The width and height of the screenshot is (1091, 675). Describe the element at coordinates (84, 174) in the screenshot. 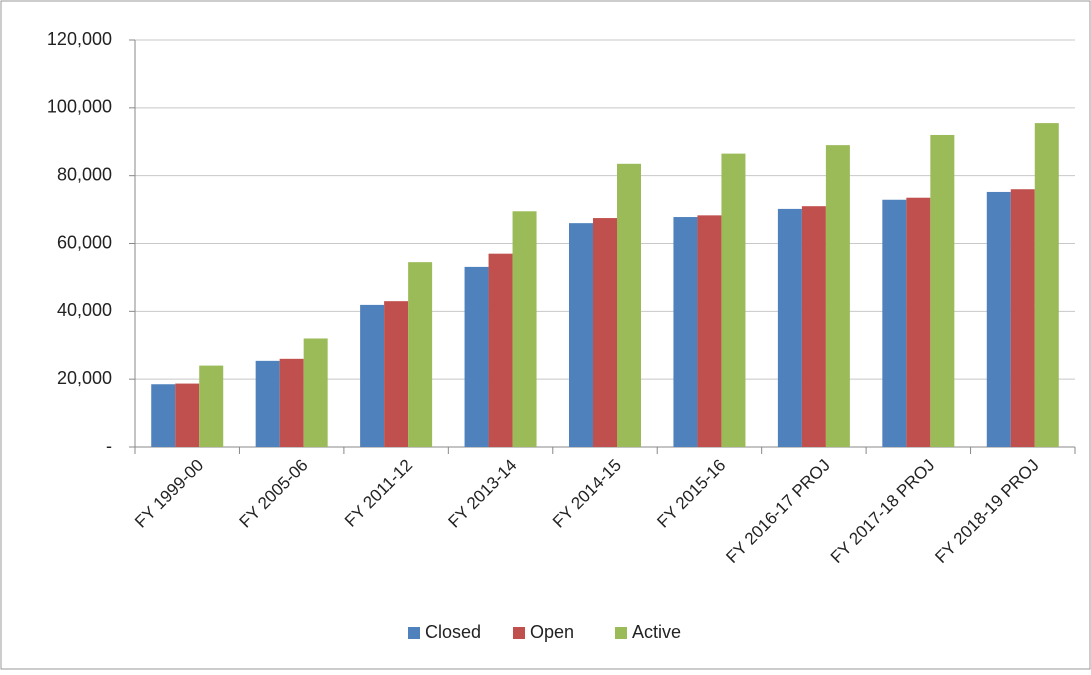

I see `y-tick-label: 80,000` at that location.